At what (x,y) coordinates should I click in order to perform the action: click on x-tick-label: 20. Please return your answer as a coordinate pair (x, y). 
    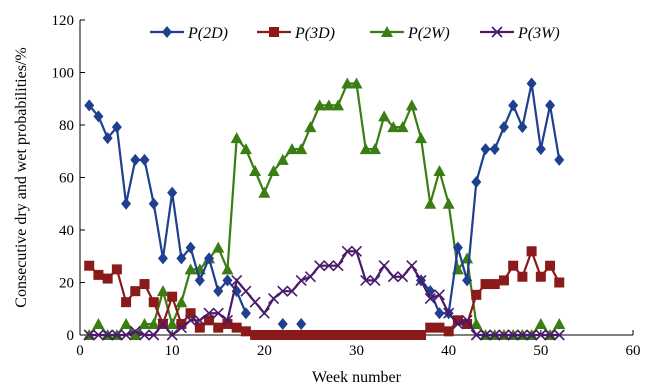
    Looking at the image, I should click on (264, 351).